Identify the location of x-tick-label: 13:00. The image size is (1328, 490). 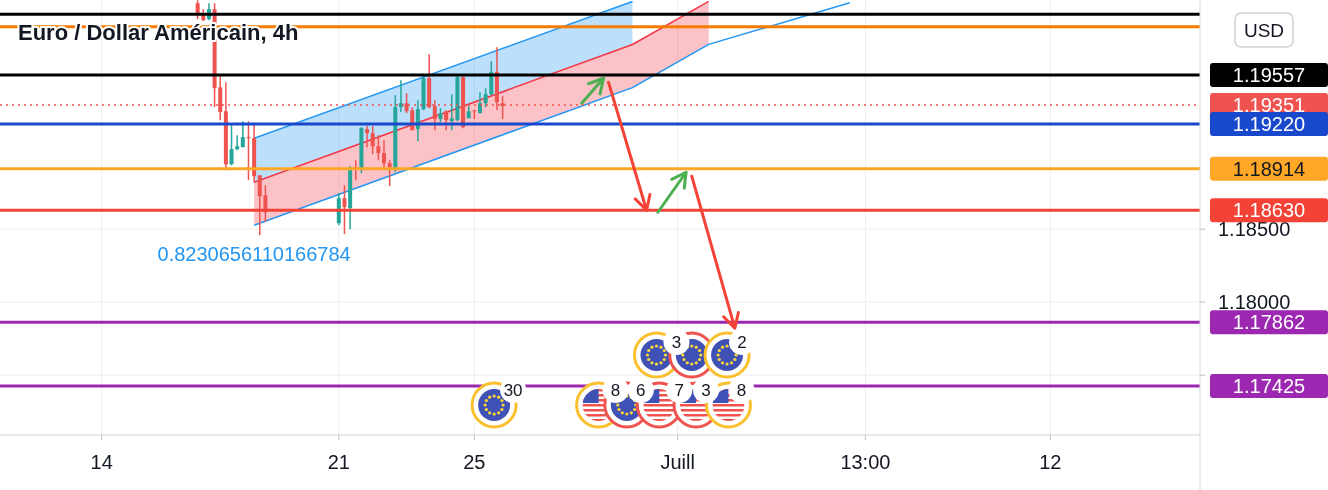
(865, 462).